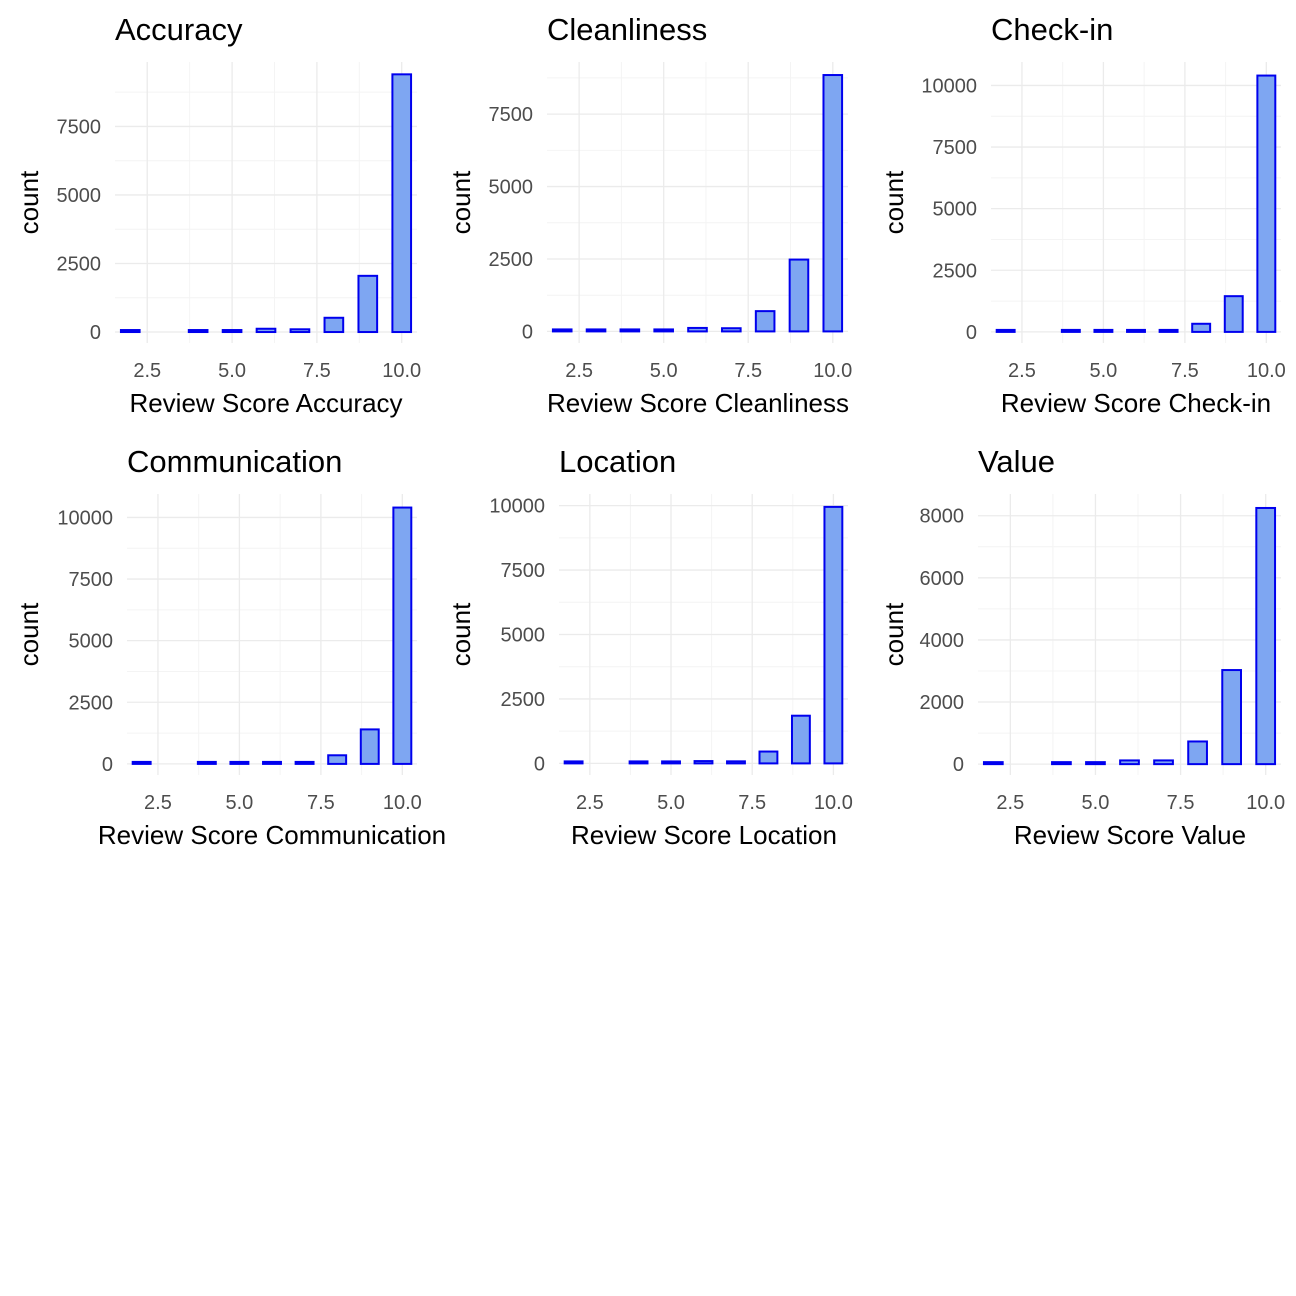 The height and width of the screenshot is (1296, 1296). I want to click on y-tick-label: 4000, so click(942, 641).